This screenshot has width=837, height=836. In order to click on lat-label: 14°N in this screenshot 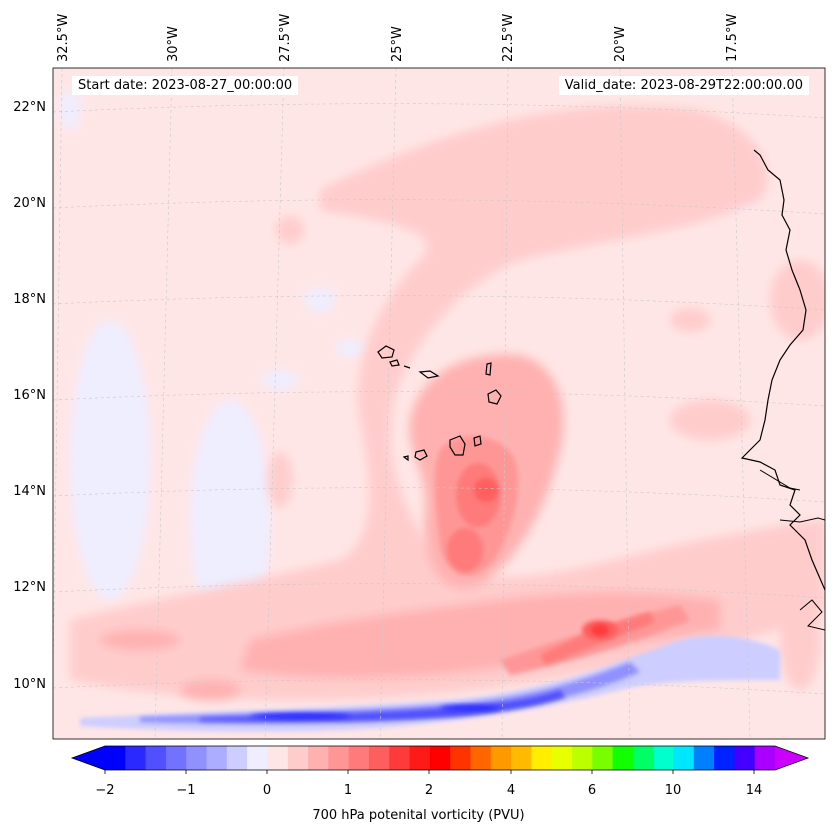, I will do `click(29, 491)`.